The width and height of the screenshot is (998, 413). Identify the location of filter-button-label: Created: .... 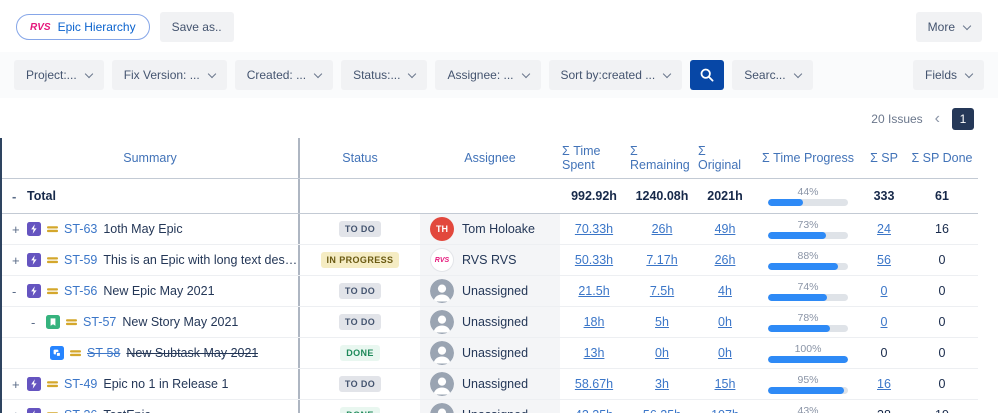
(276, 75).